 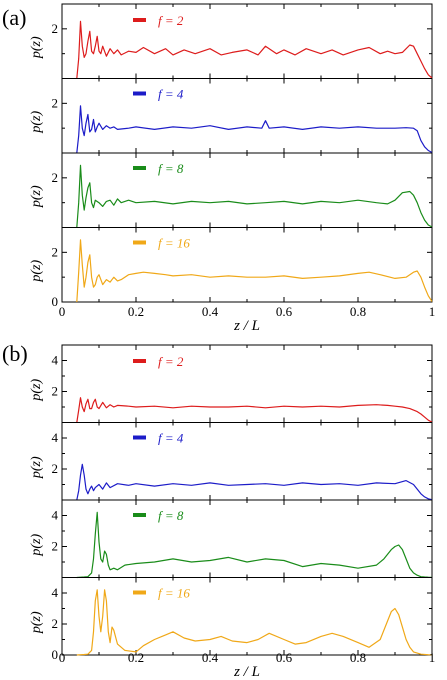 I want to click on subplot-4: 0 2 p(z) f = 16, so click(x=231, y=268).